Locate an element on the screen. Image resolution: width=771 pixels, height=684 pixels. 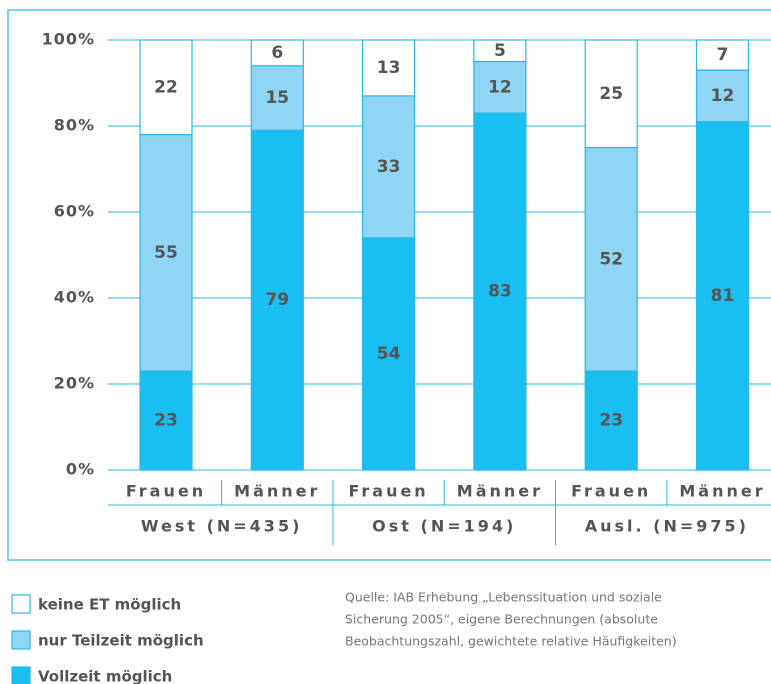
value-label: 25 is located at coordinates (611, 94).